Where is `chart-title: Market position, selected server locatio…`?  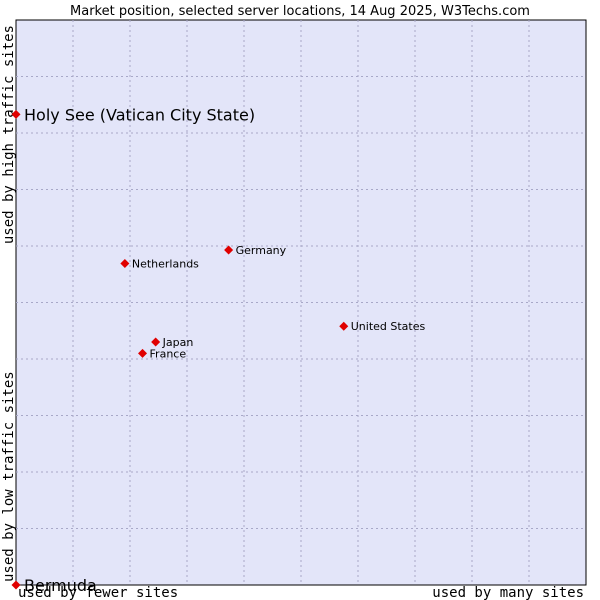
chart-title: Market position, selected server locatio… is located at coordinates (300, 11).